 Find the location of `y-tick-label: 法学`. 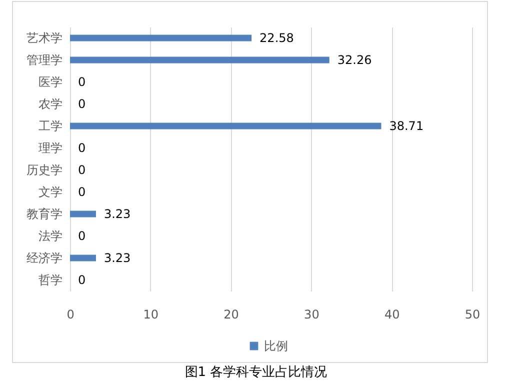

y-tick-label: 法学 is located at coordinates (50, 236).